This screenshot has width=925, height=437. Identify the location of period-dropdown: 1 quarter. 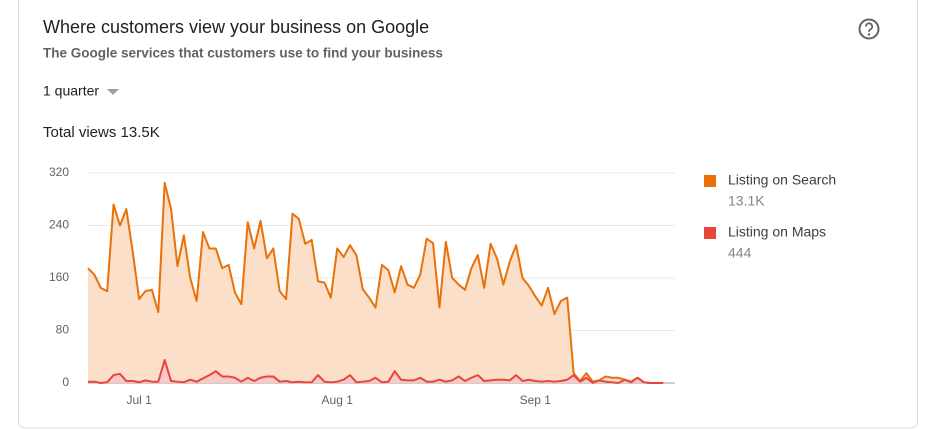
(81, 91).